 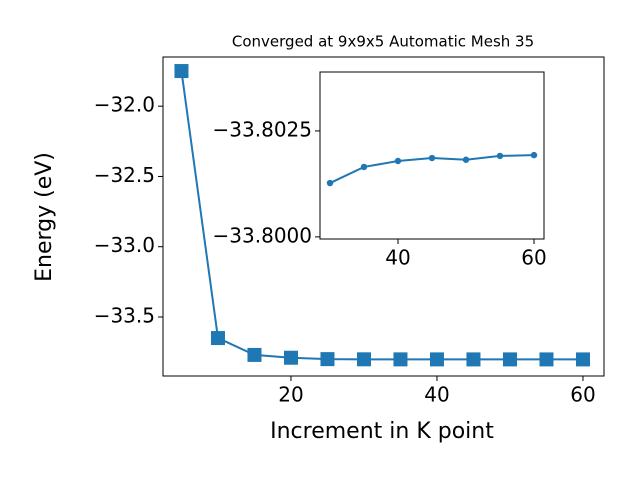 I want to click on axes-frame, so click(x=432, y=155).